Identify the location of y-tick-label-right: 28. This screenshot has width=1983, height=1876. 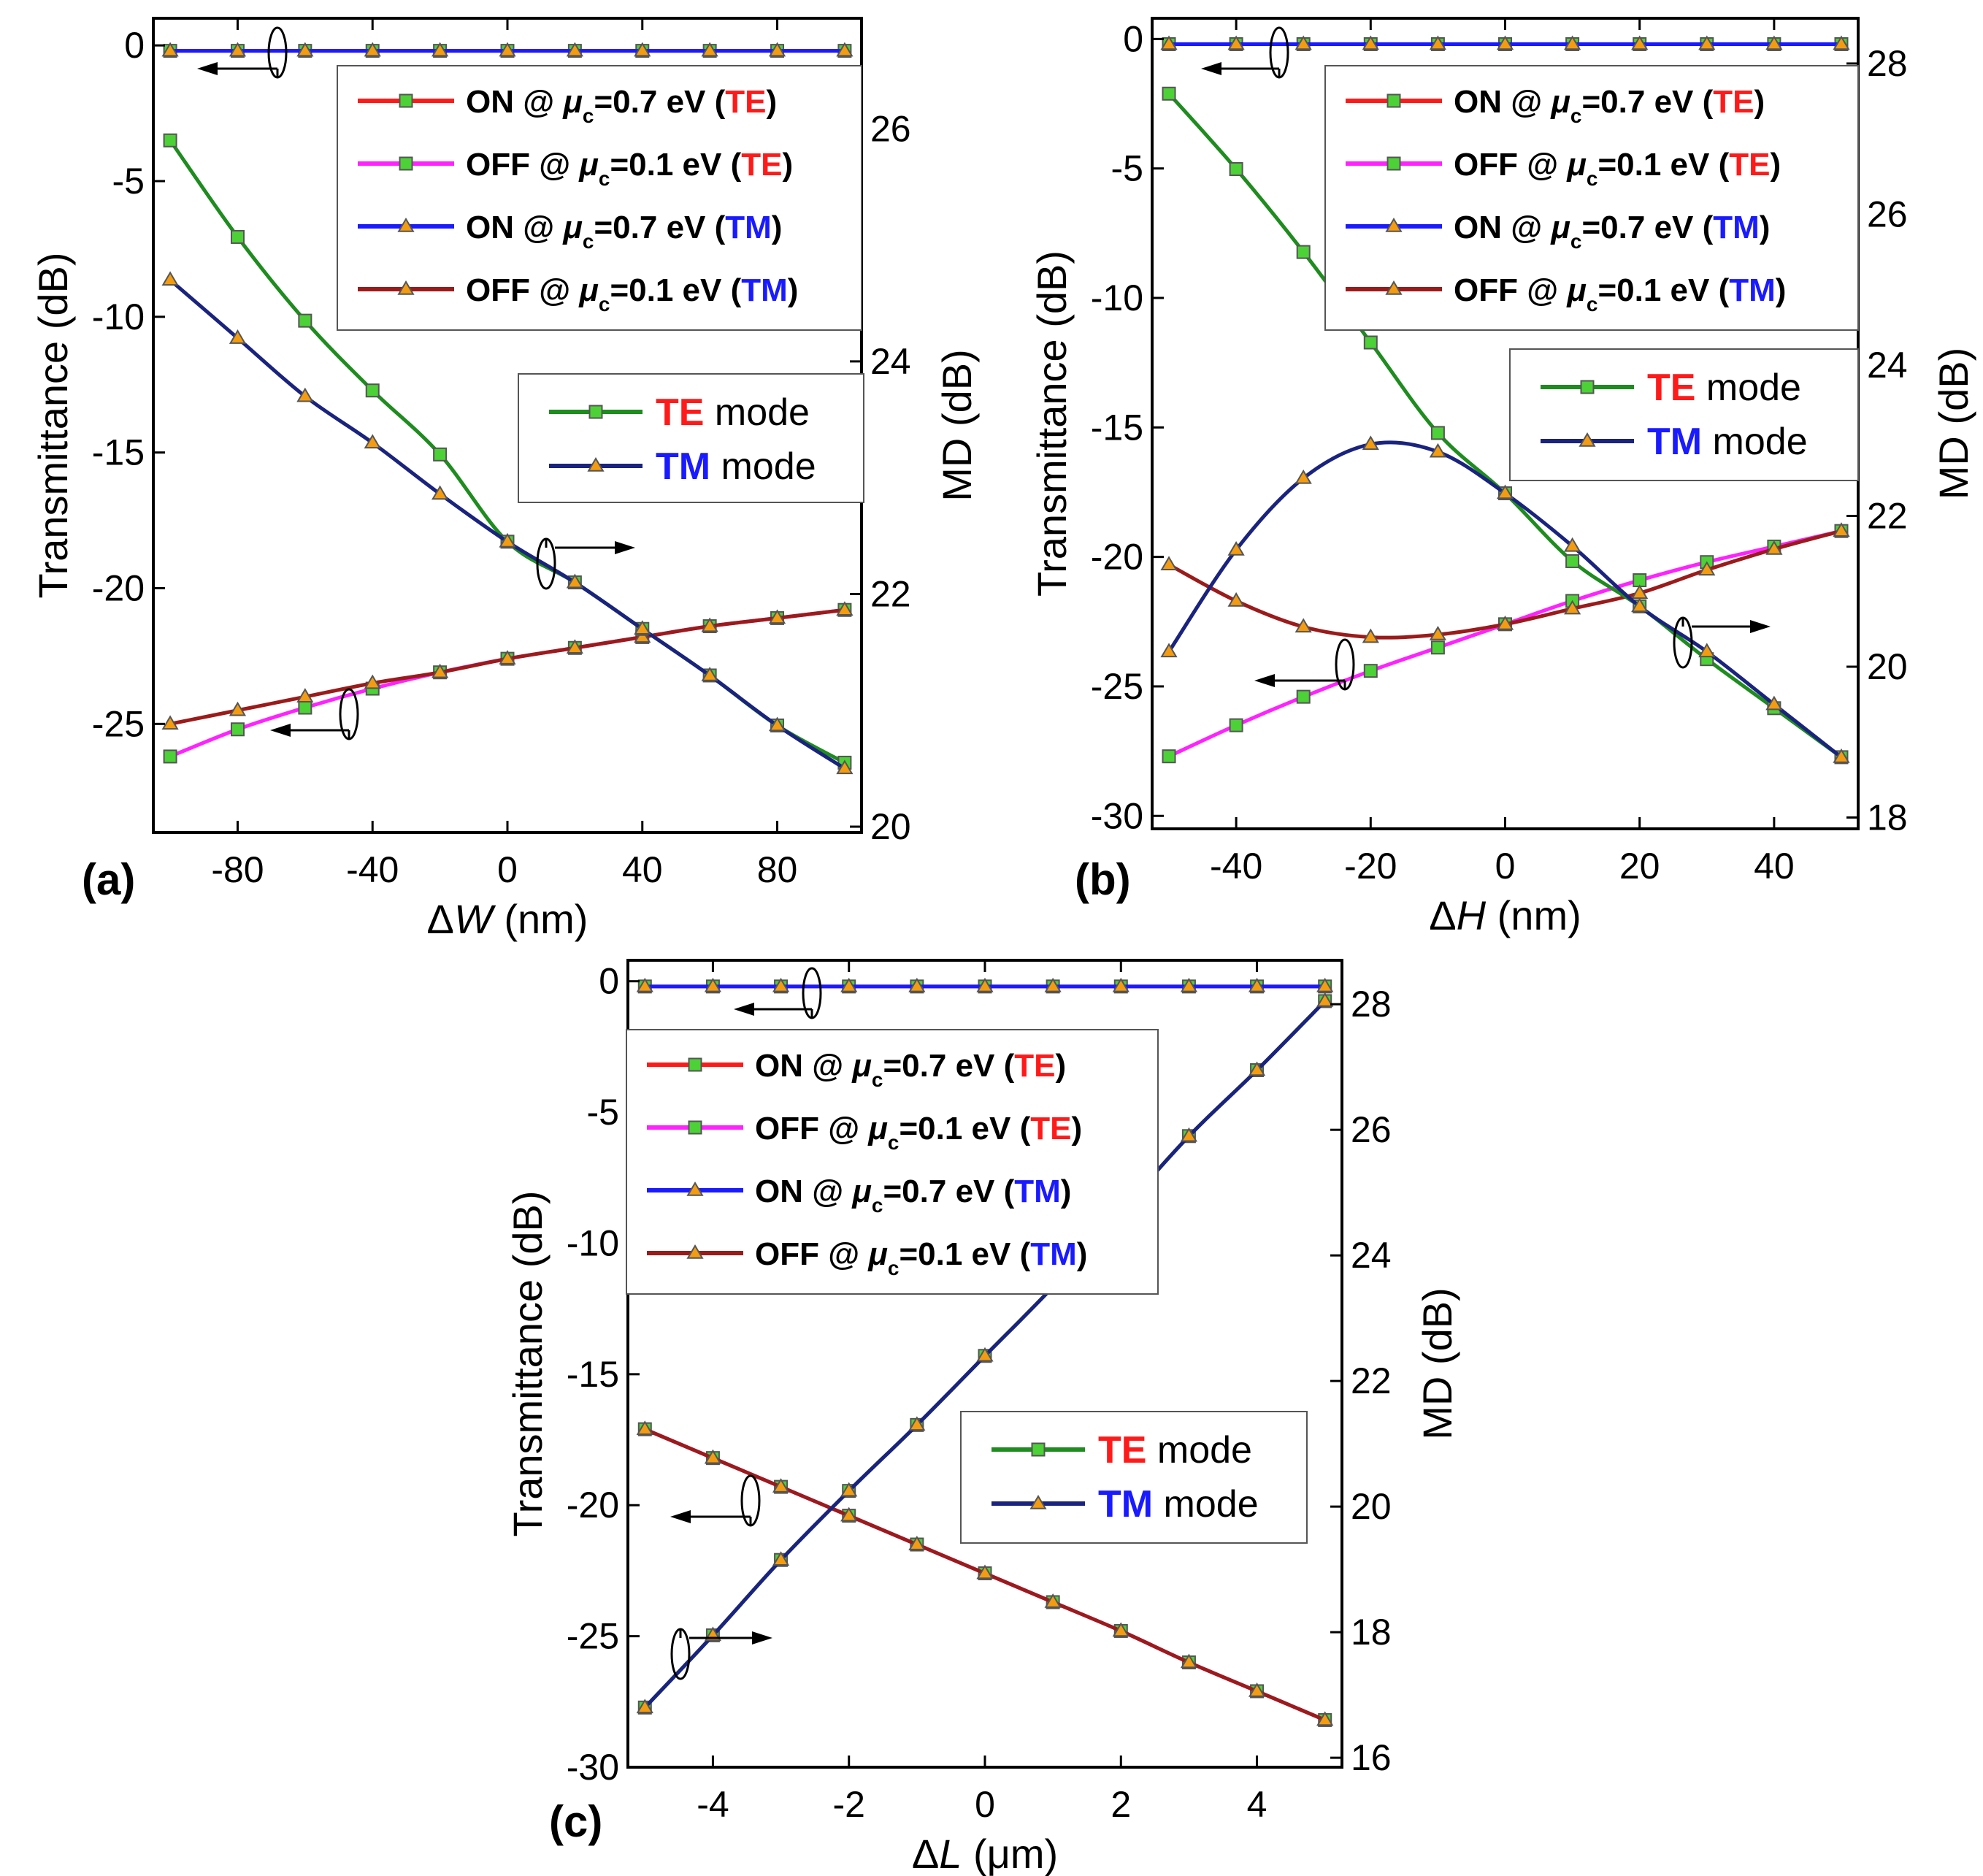
(1371, 1004).